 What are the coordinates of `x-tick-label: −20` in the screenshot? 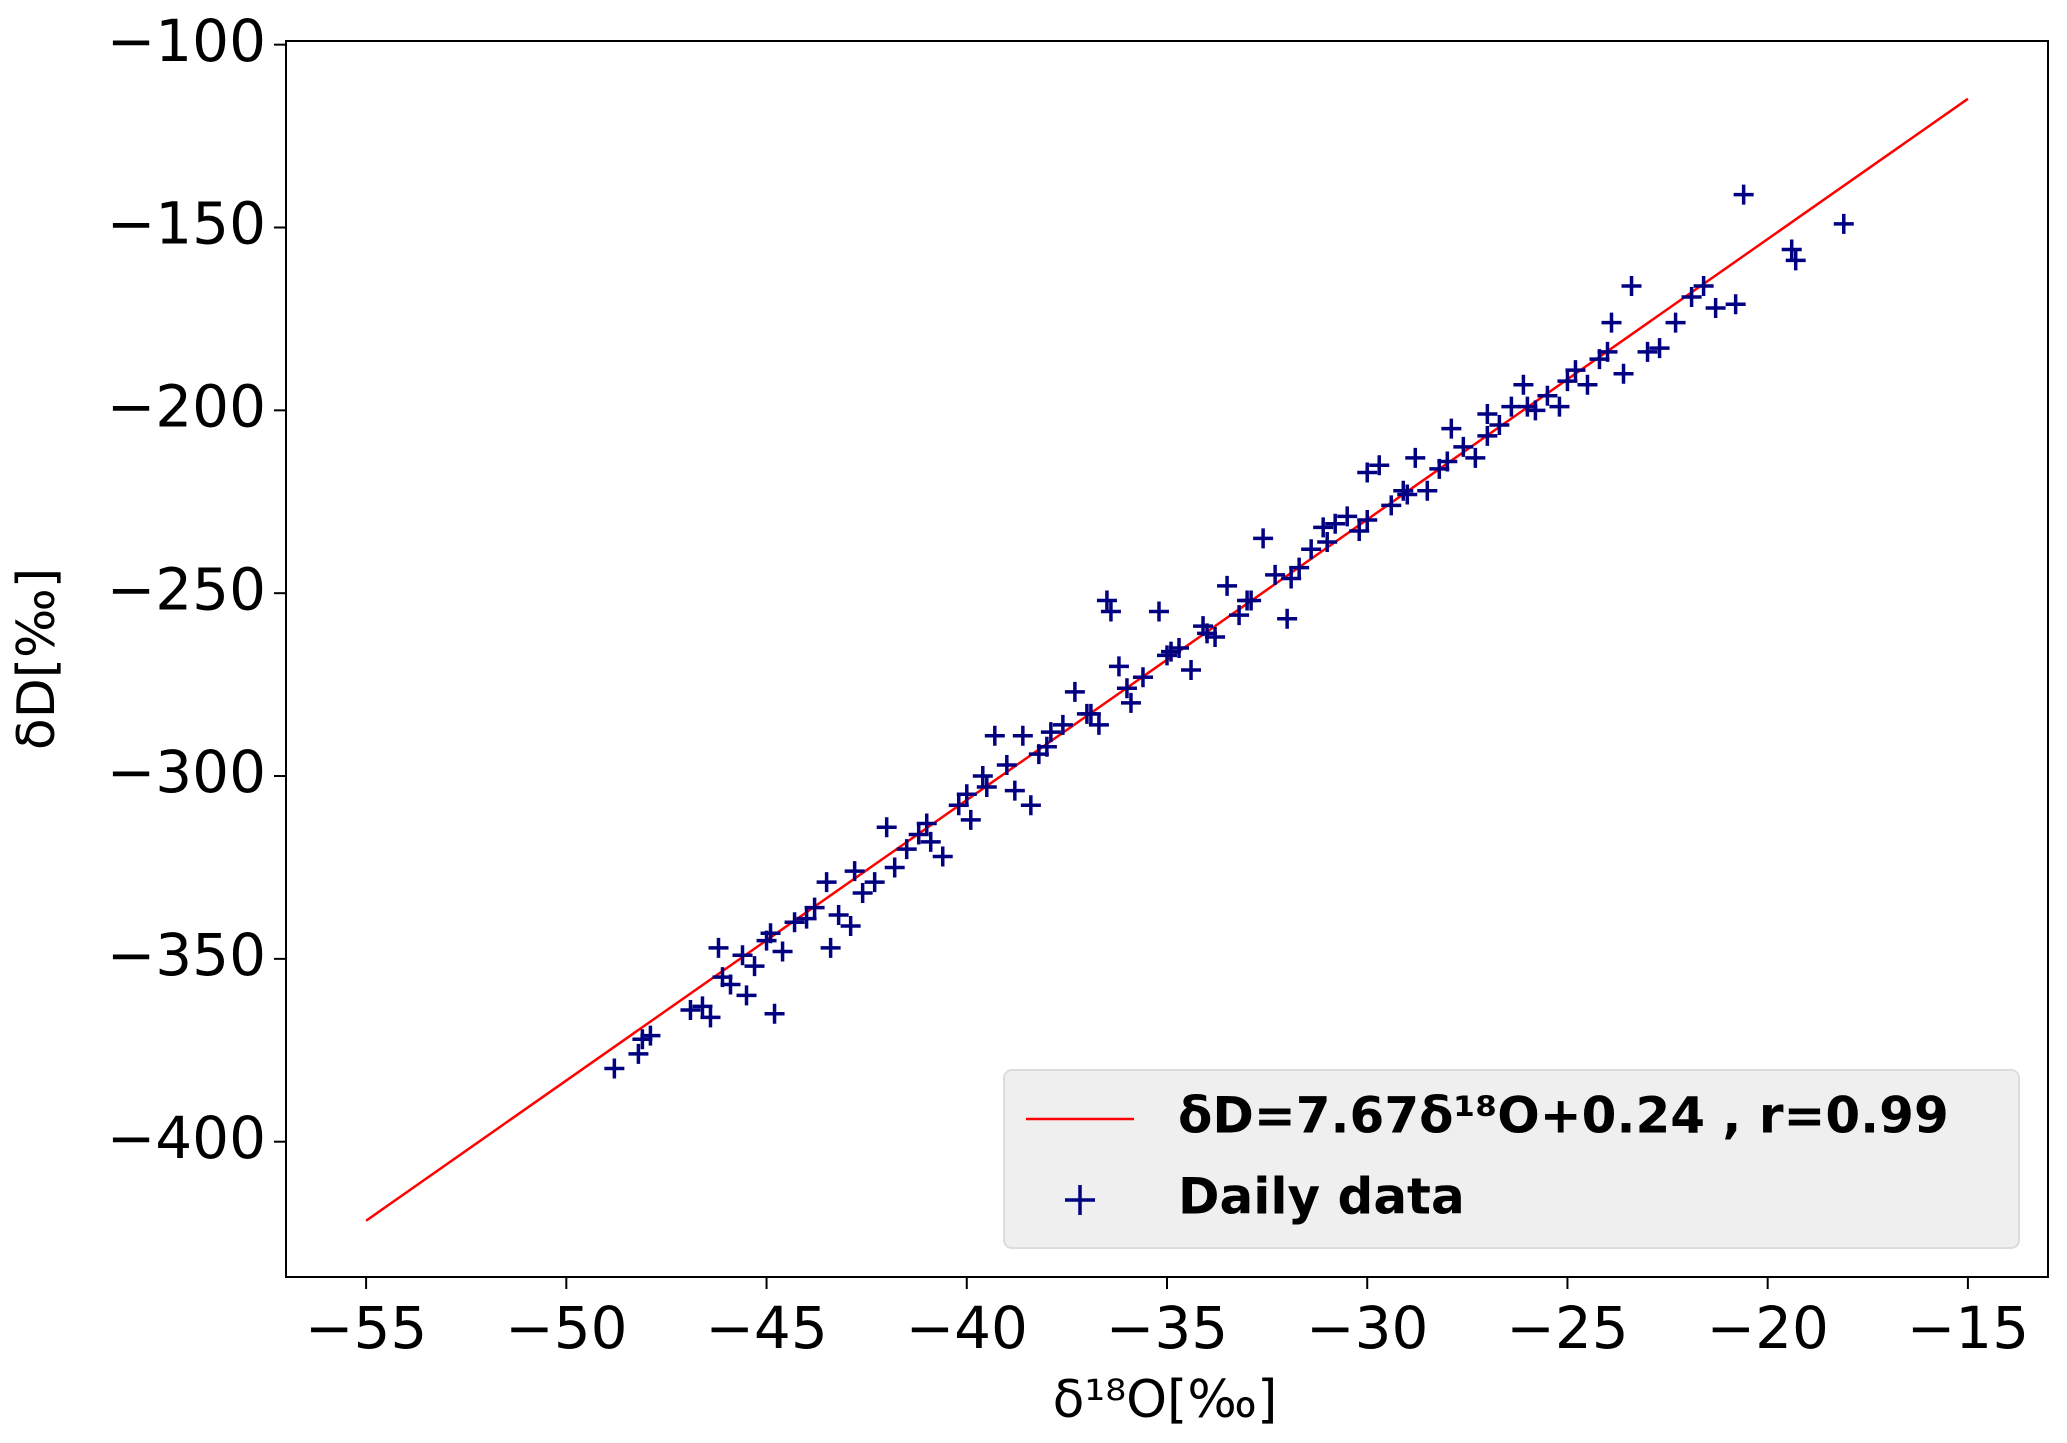 It's located at (1767, 1328).